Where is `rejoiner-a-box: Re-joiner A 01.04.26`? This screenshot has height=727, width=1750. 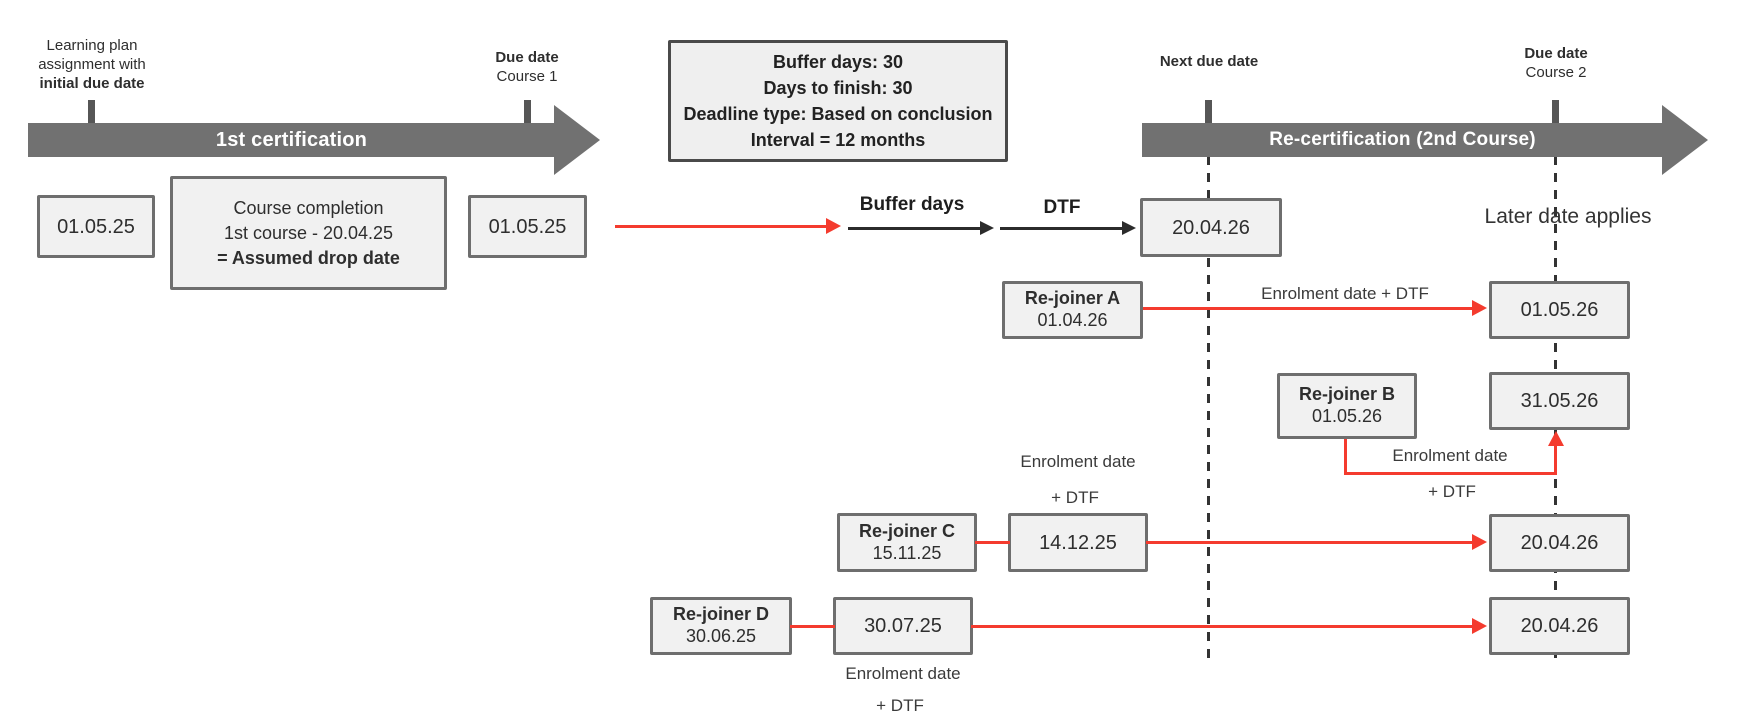
rejoiner-a-box: Re-joiner A 01.04.26 is located at coordinates (1072, 310).